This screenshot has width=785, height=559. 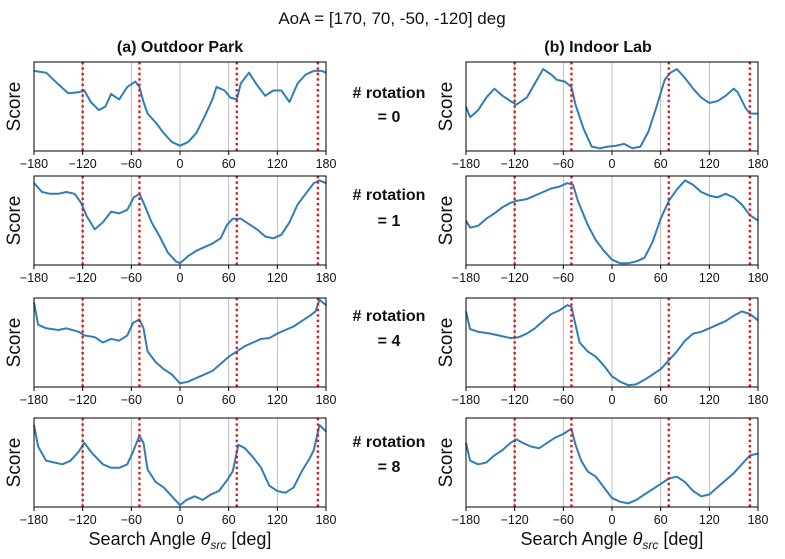 What do you see at coordinates (389, 341) in the screenshot?
I see `row-label-line2: = 4` at bounding box center [389, 341].